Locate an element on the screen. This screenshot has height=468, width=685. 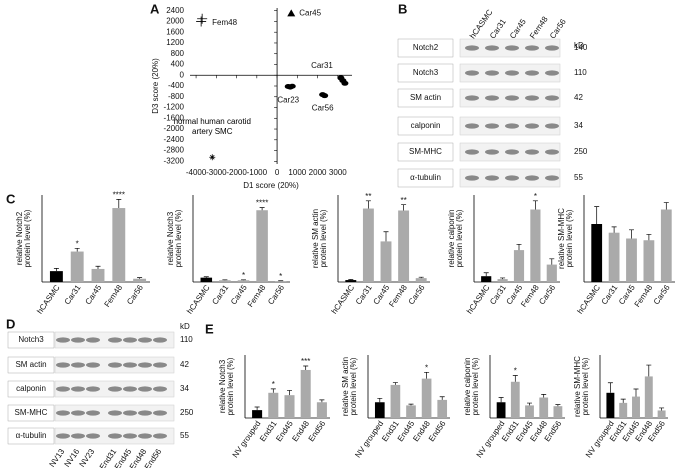
y-axis-label: relative Notch2 is located at coordinates (19, 238).